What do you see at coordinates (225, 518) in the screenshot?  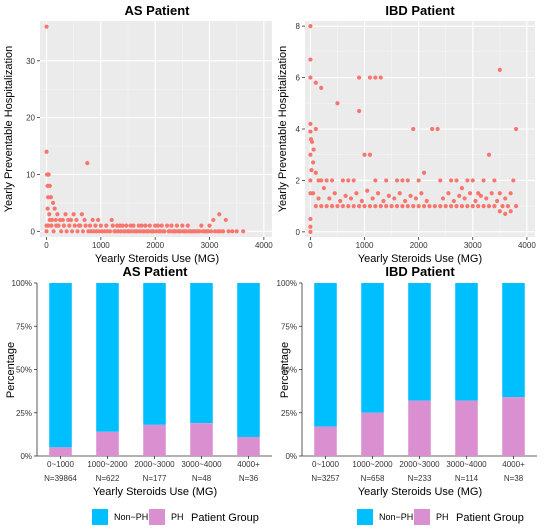 I see `legend-title: Patient Group` at bounding box center [225, 518].